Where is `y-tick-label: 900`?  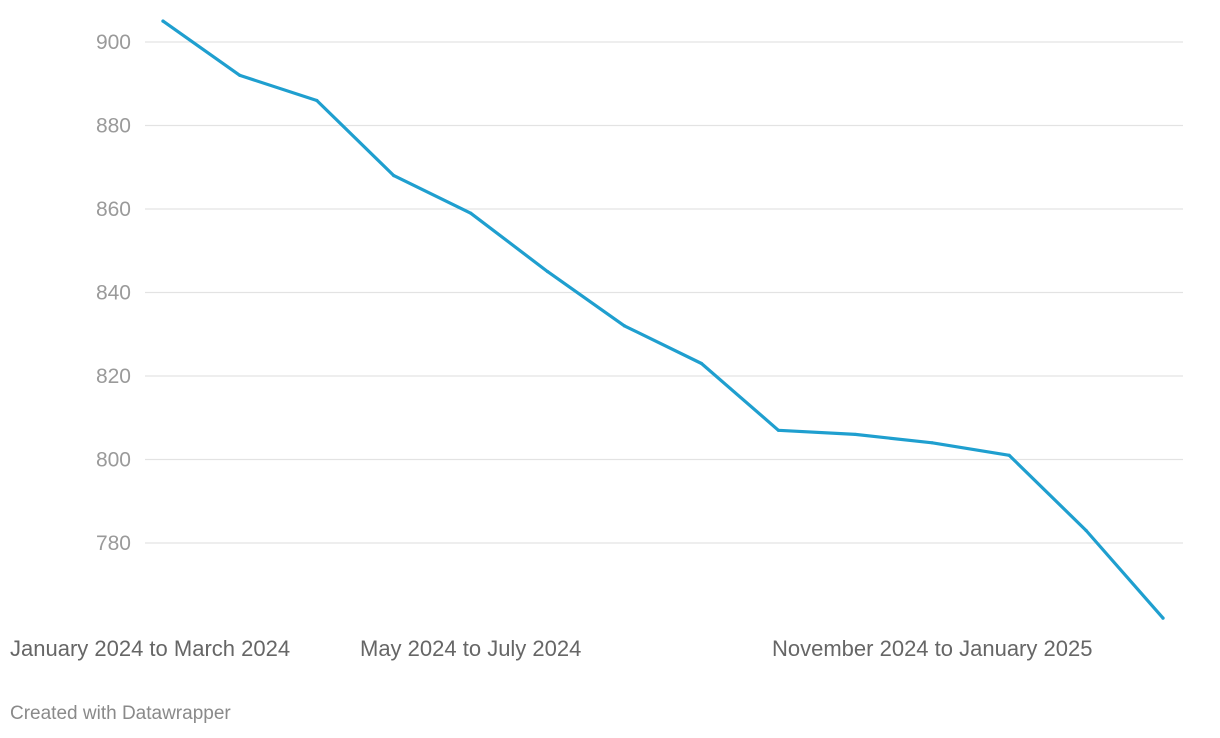 y-tick-label: 900 is located at coordinates (113, 42).